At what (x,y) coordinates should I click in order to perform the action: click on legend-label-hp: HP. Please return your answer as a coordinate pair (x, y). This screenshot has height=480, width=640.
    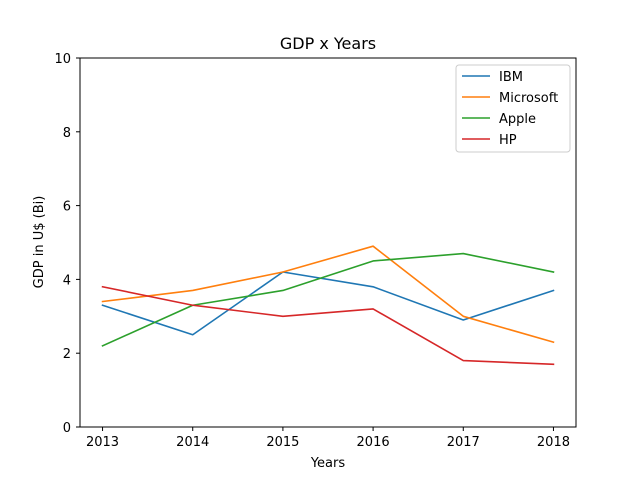
    Looking at the image, I should click on (508, 140).